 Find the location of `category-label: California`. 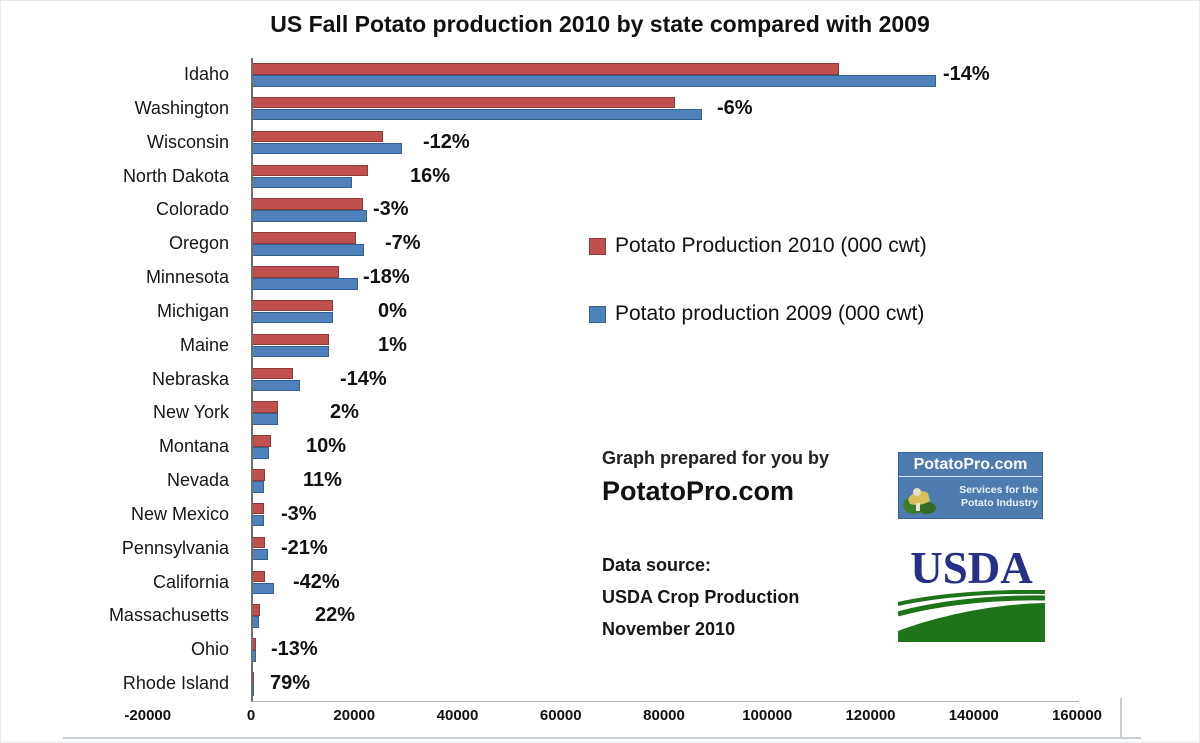

category-label: California is located at coordinates (190, 581).